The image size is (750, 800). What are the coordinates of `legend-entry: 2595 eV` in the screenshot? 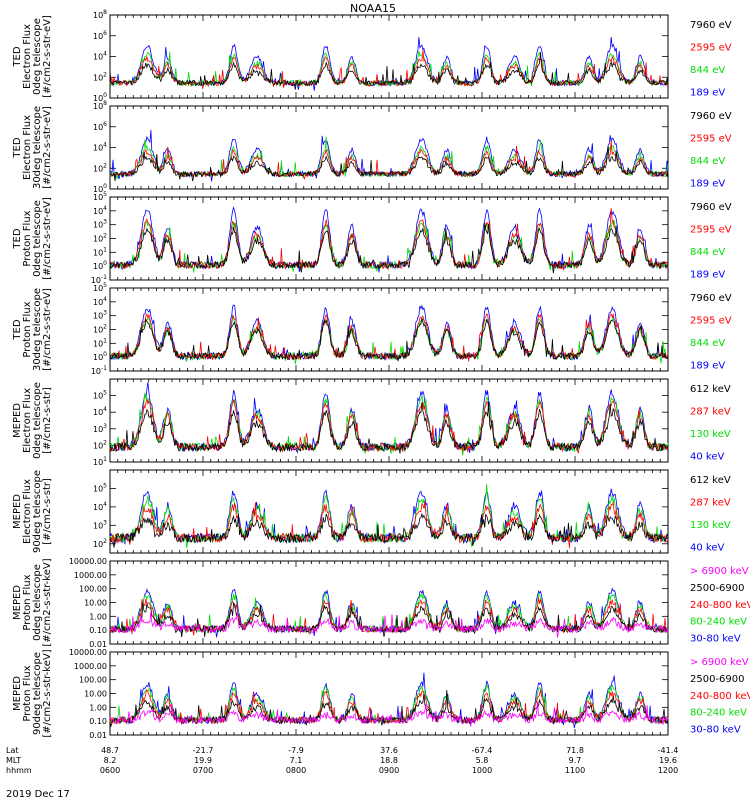 It's located at (711, 48).